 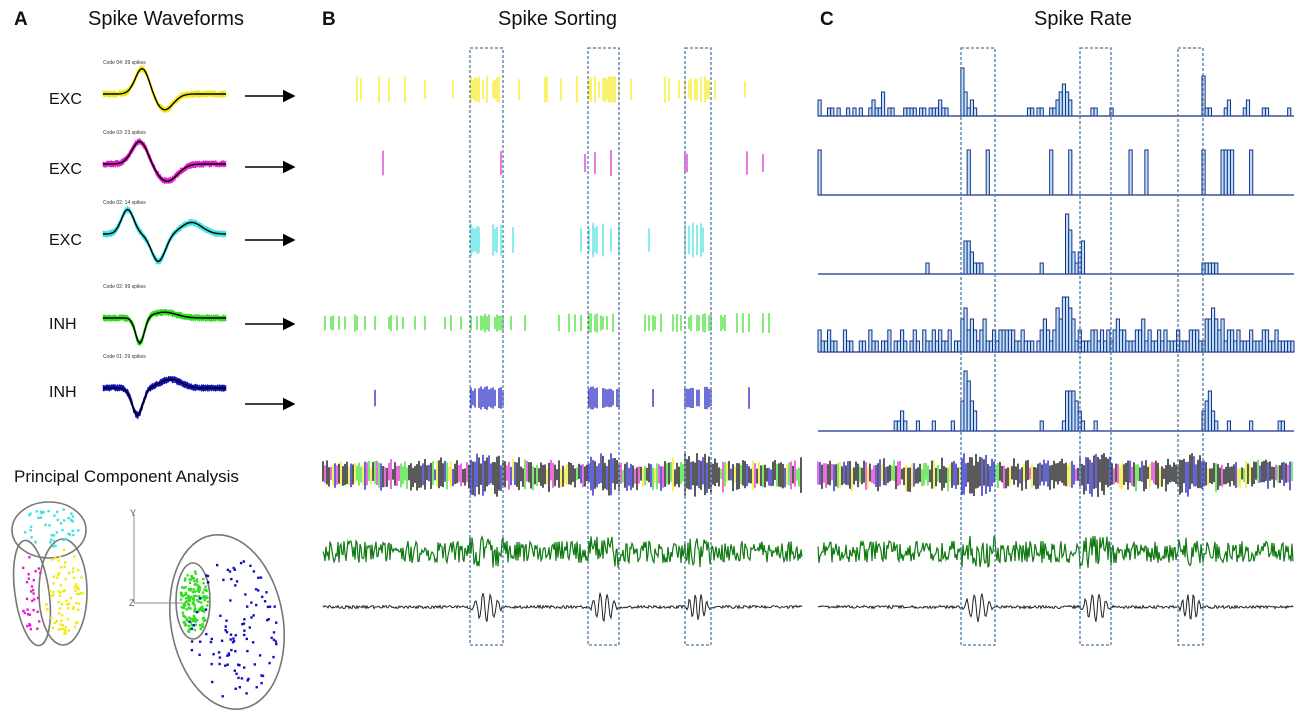 What do you see at coordinates (63, 324) in the screenshot?
I see `unit-label-4: INH` at bounding box center [63, 324].